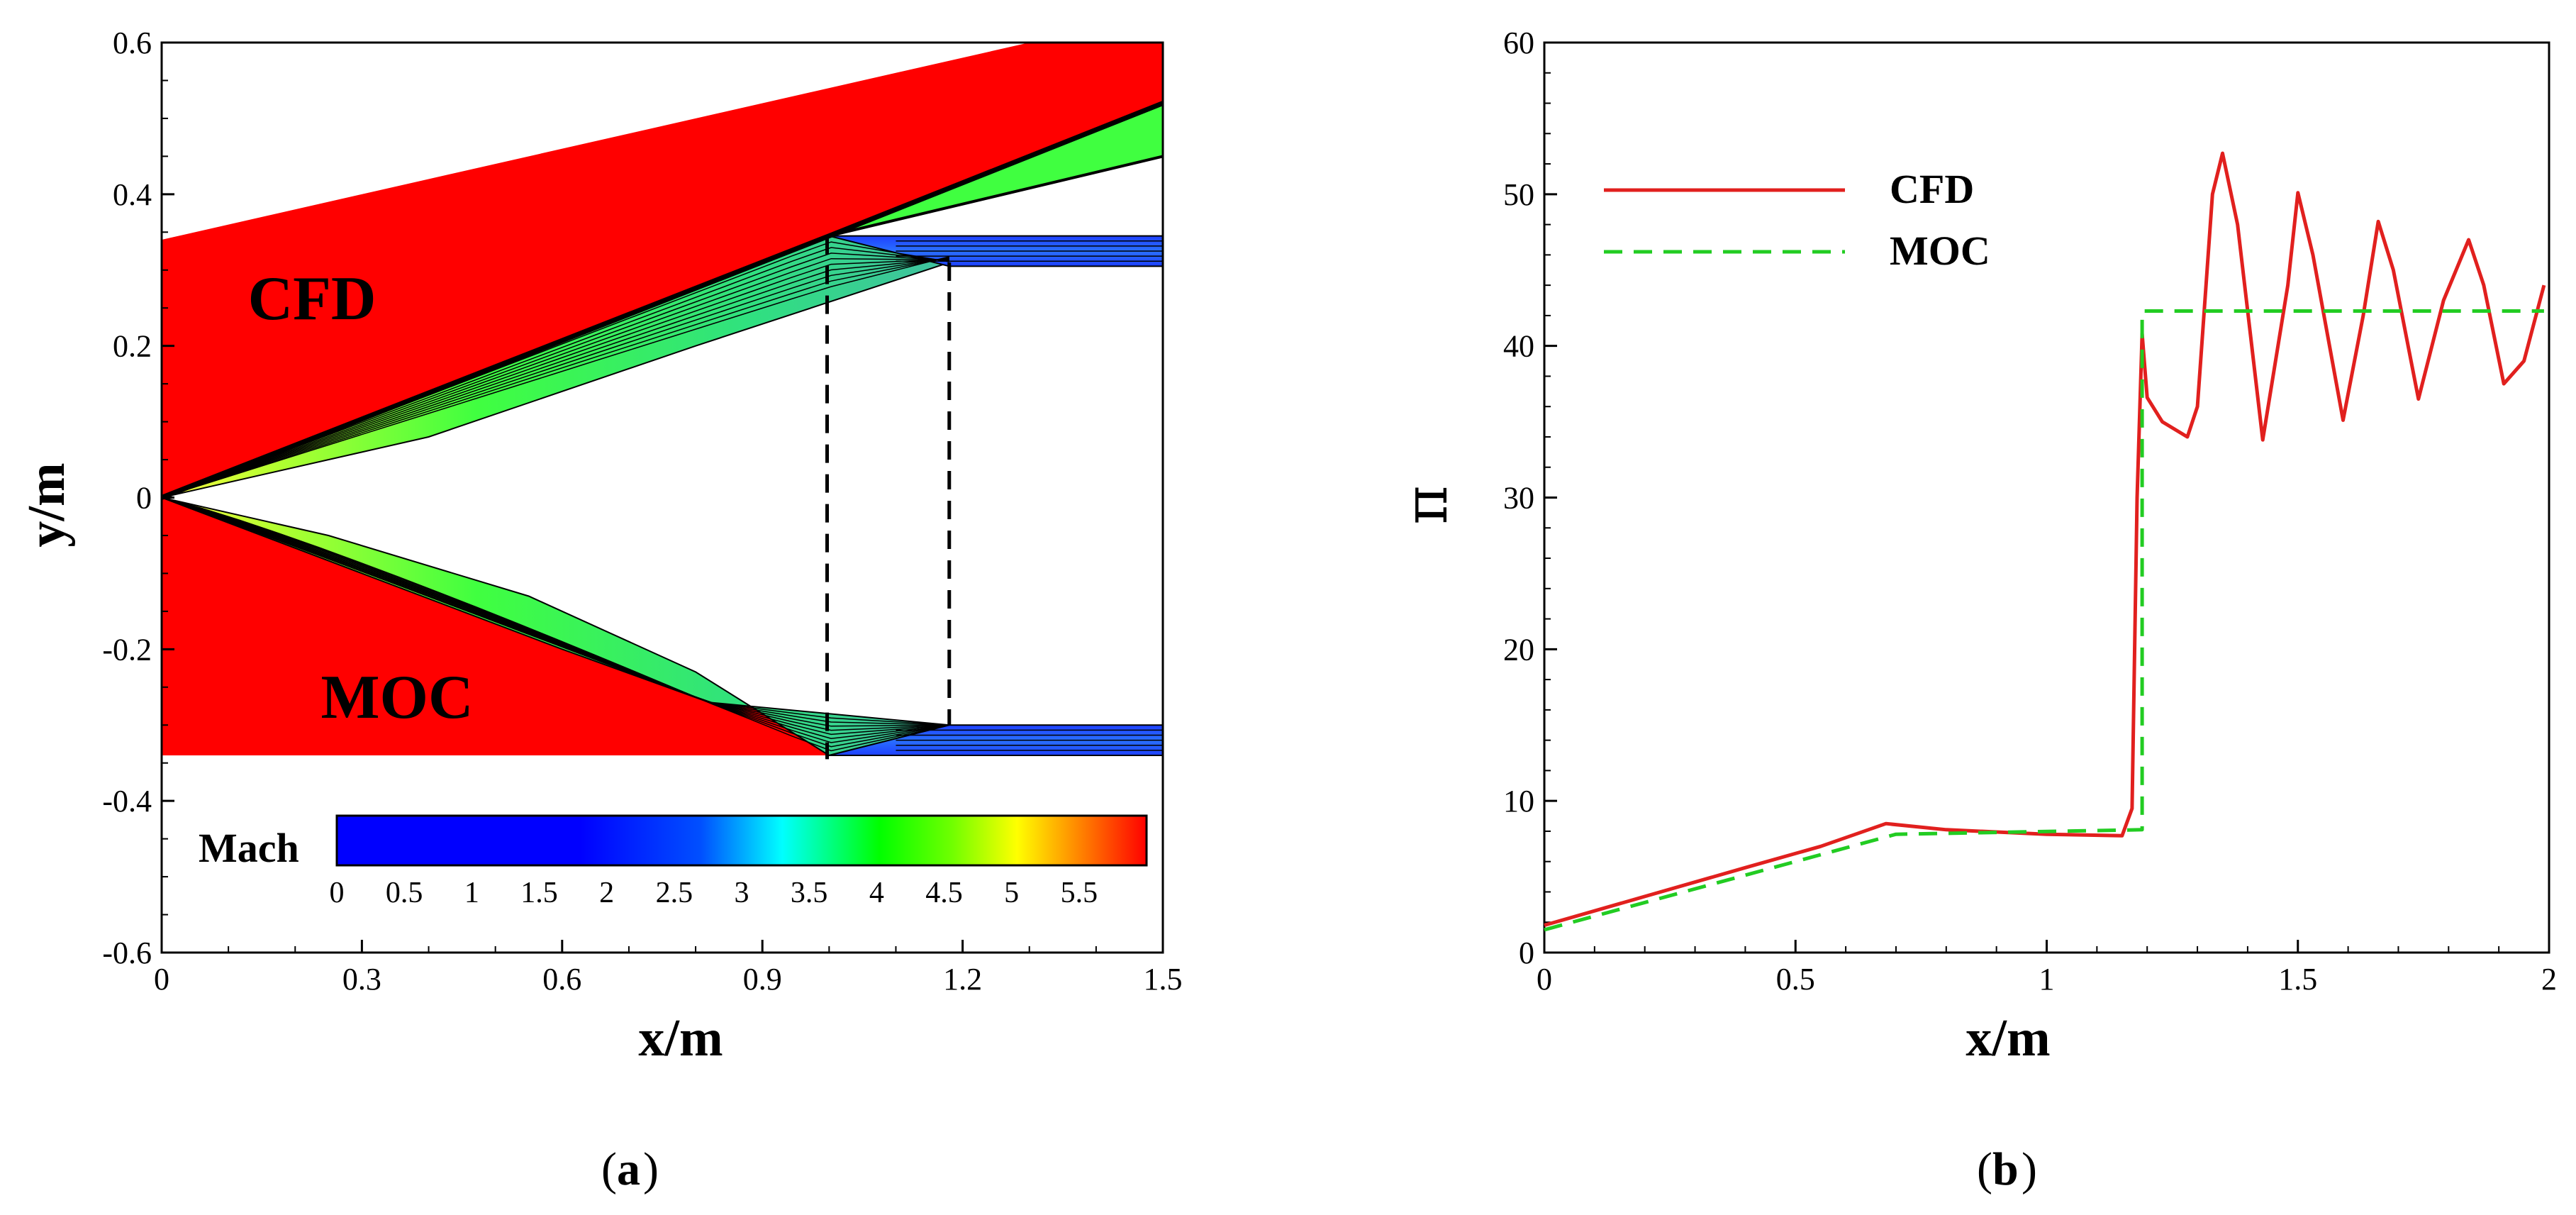 The height and width of the screenshot is (1215, 2576). Describe the element at coordinates (1518, 346) in the screenshot. I see `y-tick-label: 40` at that location.